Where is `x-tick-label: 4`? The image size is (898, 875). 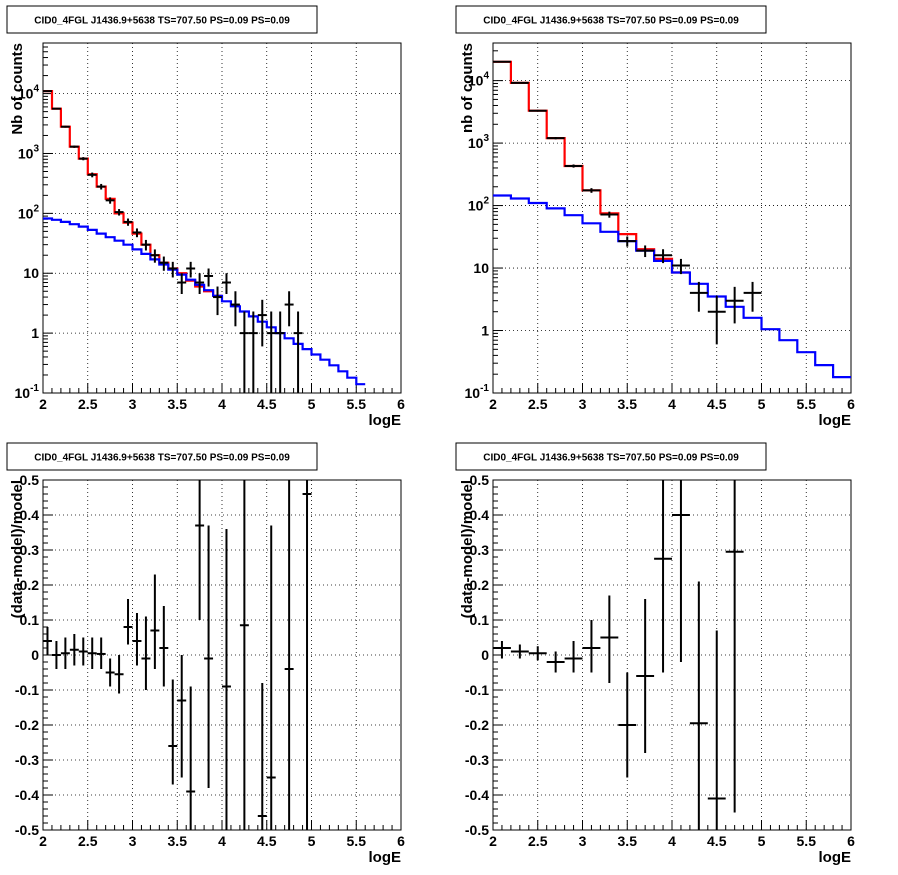 x-tick-label: 4 is located at coordinates (672, 841).